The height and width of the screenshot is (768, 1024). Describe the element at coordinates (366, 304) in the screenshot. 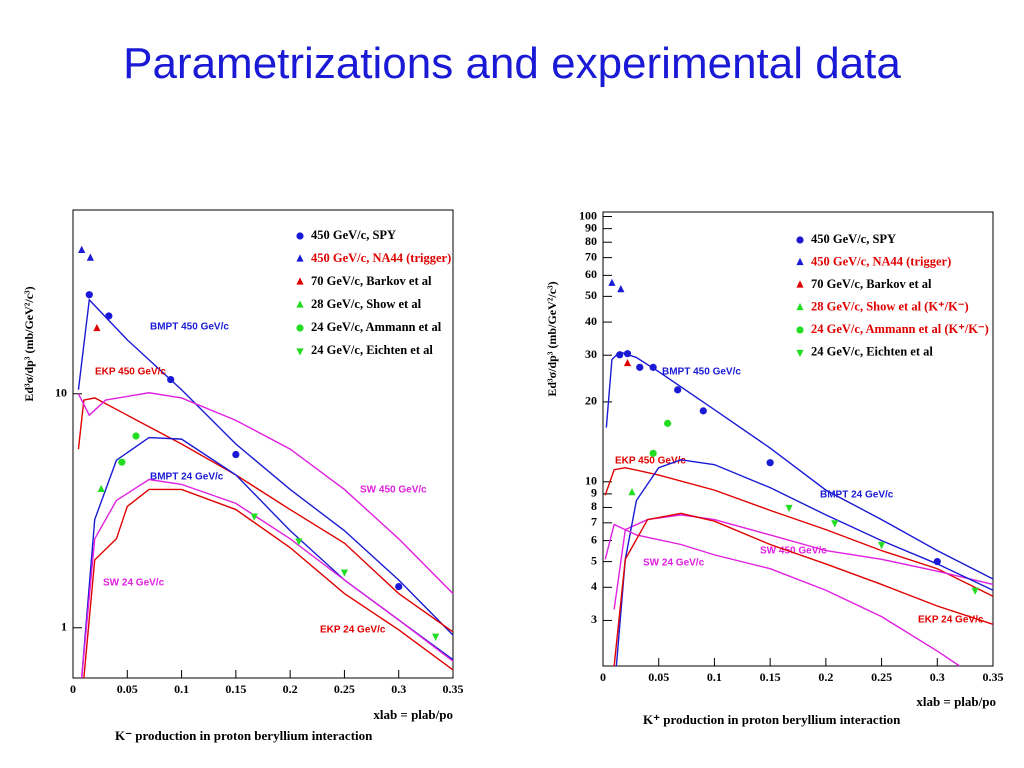

I see `legend-label: 28 GeV/c, Show et al` at that location.